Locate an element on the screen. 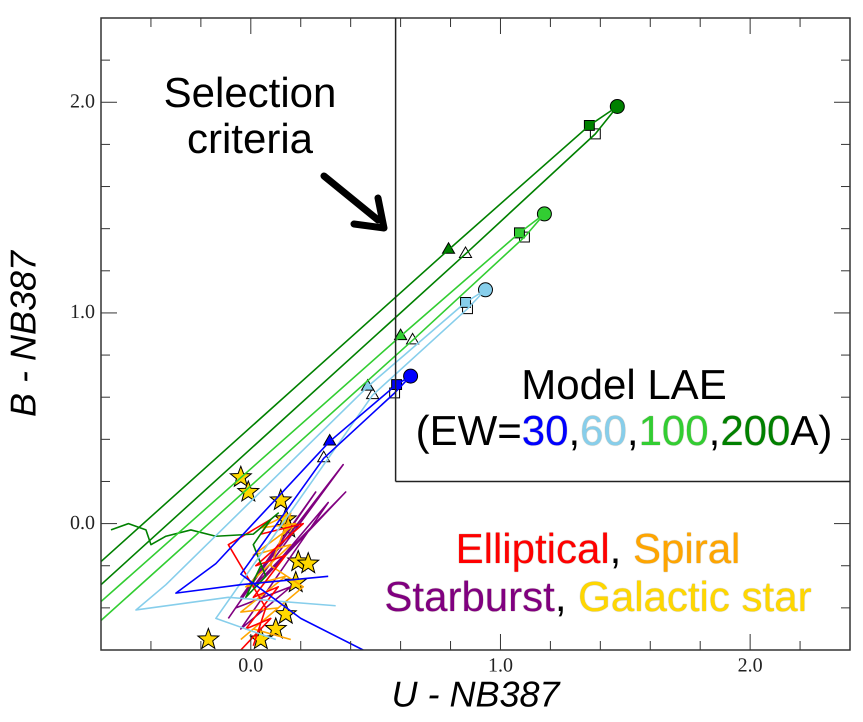 Image resolution: width=863 pixels, height=722 pixels. annotation: Selection criteria is located at coordinates (250, 115).